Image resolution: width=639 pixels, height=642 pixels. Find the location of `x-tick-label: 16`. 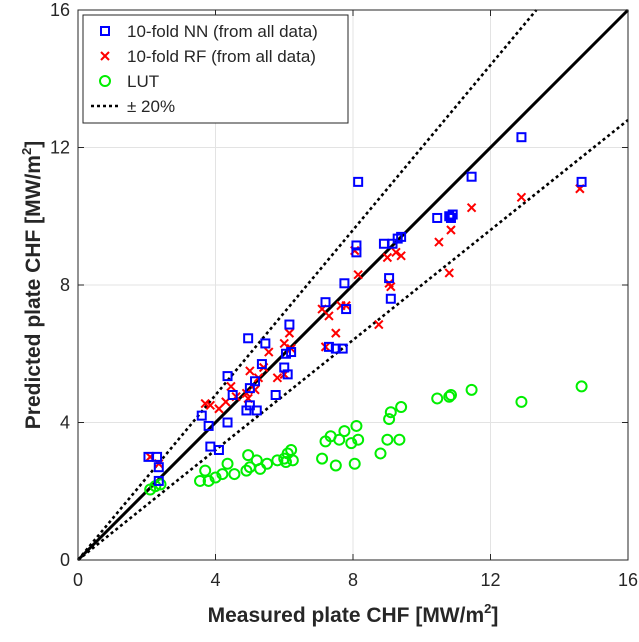

x-tick-label: 16 is located at coordinates (628, 580).